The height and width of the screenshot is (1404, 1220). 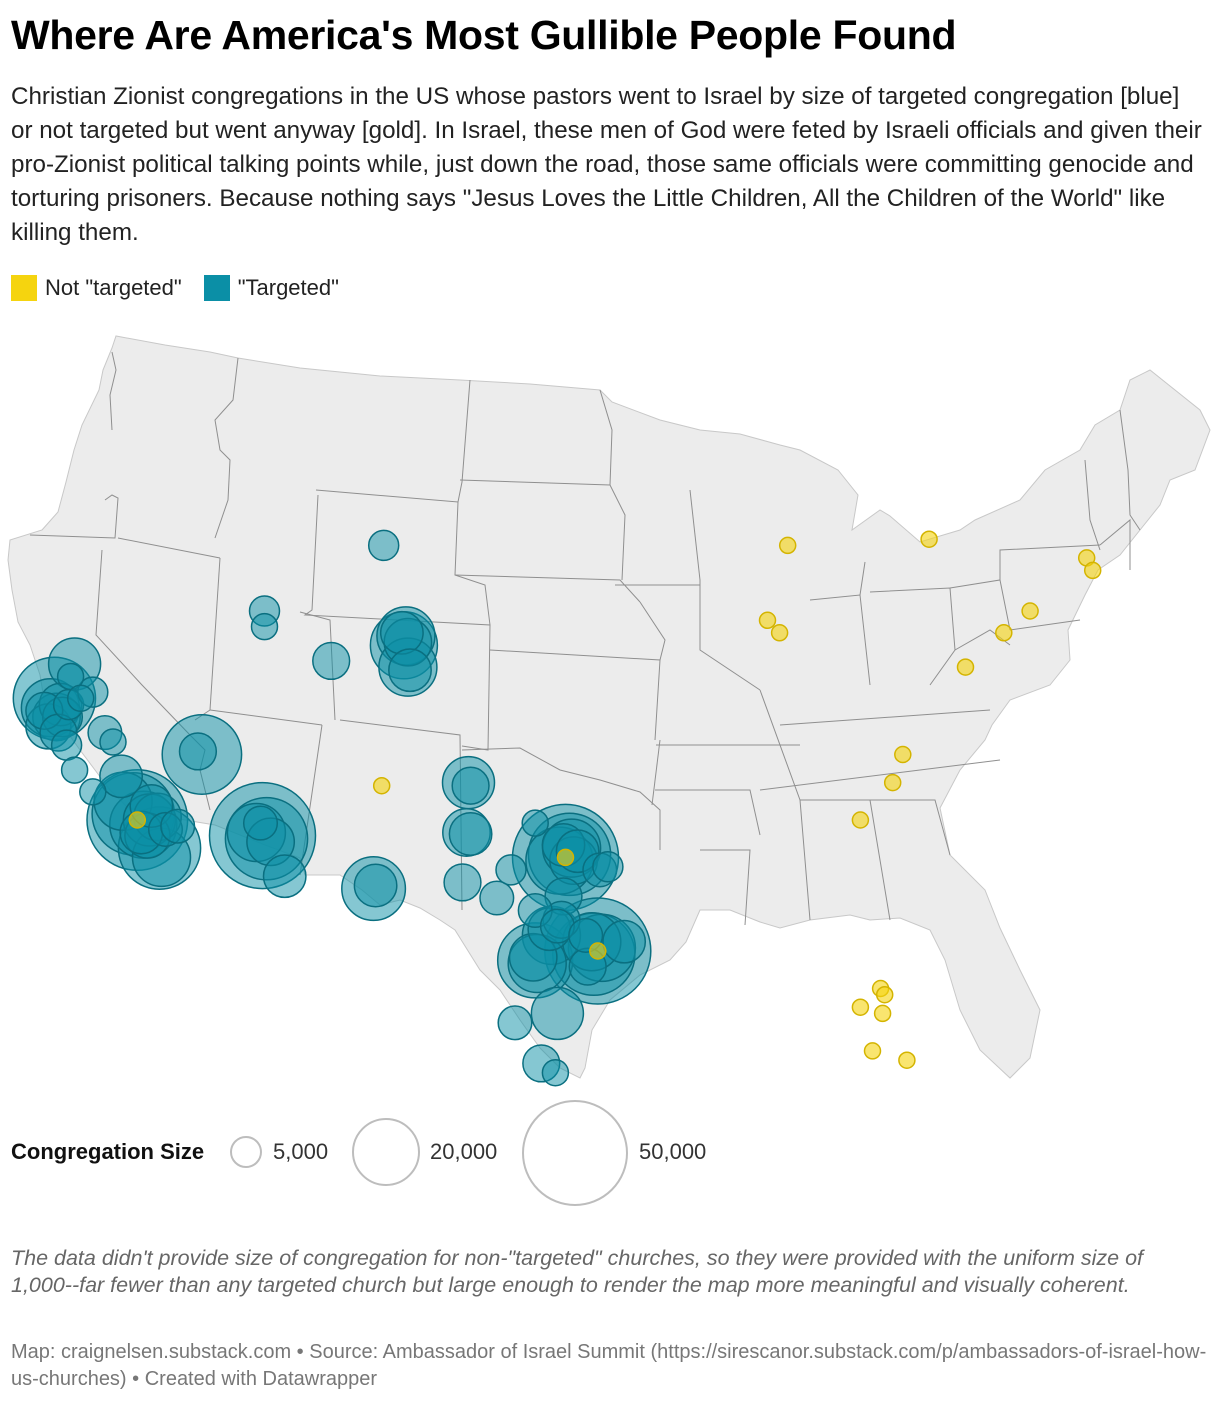 I want to click on legend-item-targeted: "Targeted", so click(x=271, y=288).